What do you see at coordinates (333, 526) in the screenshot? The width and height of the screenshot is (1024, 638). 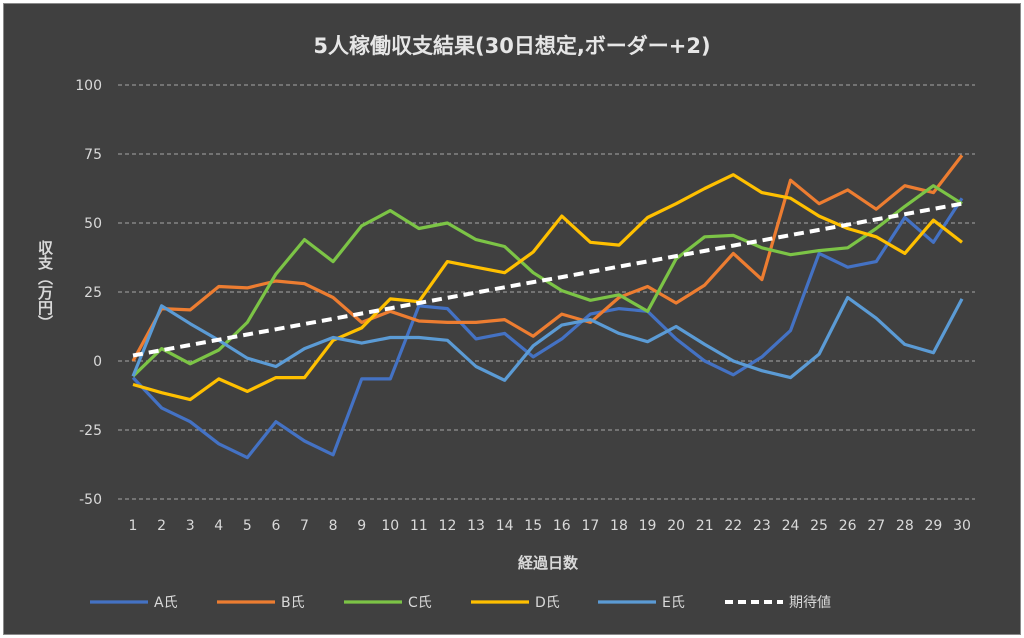 I see `x-tick-label: 8` at bounding box center [333, 526].